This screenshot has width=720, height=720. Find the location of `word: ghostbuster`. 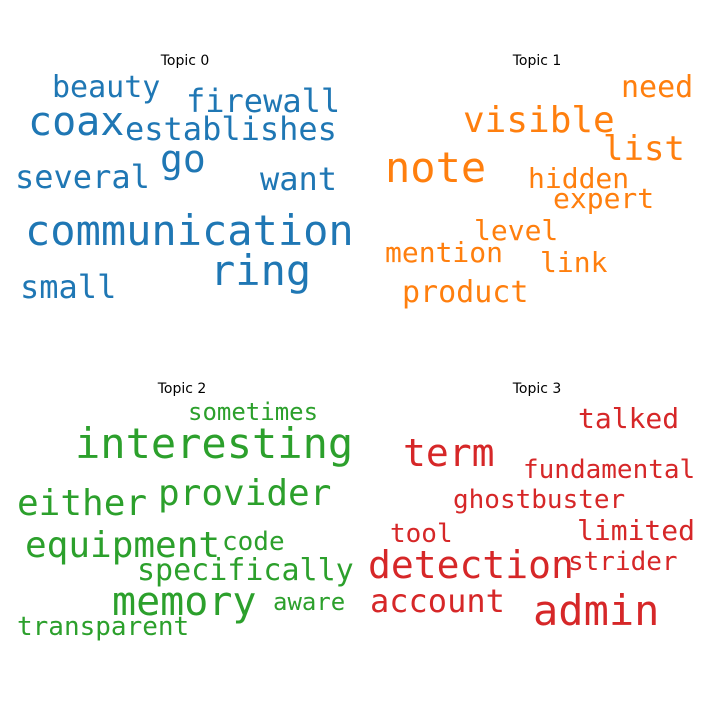

word: ghostbuster is located at coordinates (539, 500).